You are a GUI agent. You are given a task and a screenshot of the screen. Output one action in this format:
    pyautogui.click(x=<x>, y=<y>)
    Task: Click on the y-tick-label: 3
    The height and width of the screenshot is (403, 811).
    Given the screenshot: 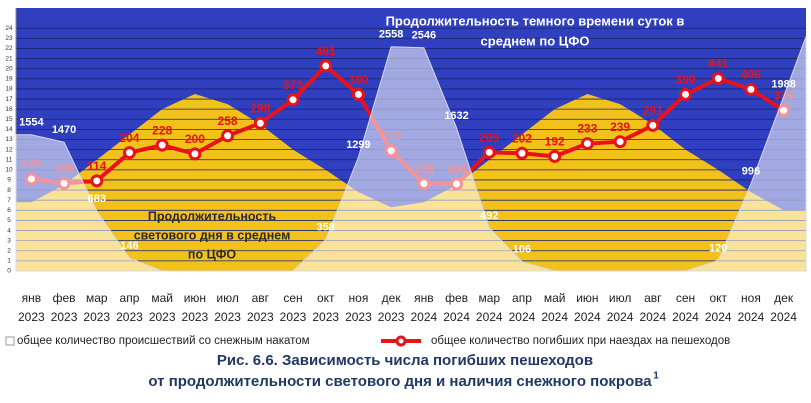 What is the action you would take?
    pyautogui.click(x=9, y=240)
    